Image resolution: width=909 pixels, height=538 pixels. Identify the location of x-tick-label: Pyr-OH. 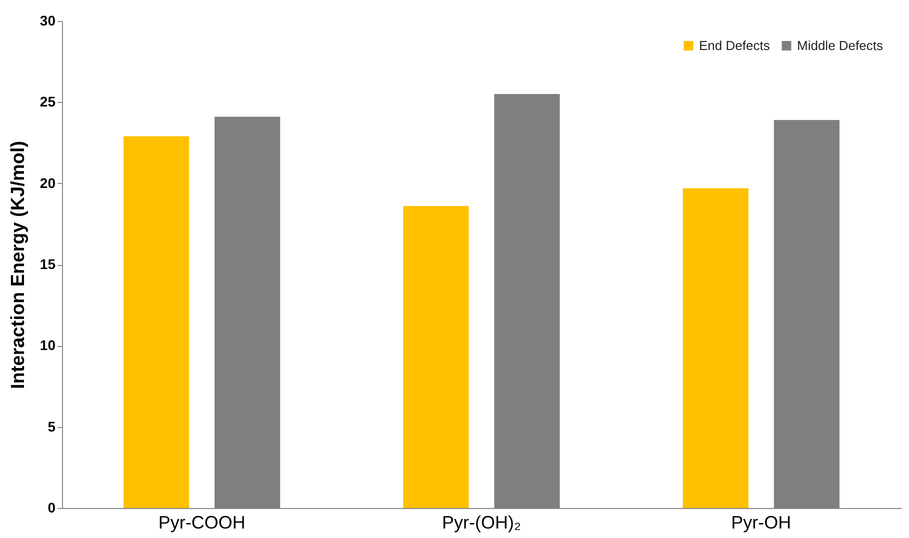
(761, 522).